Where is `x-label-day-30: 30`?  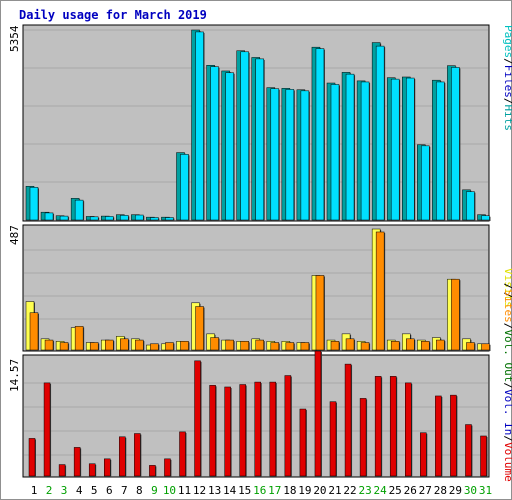 x-label-day-30: 30 is located at coordinates (470, 490).